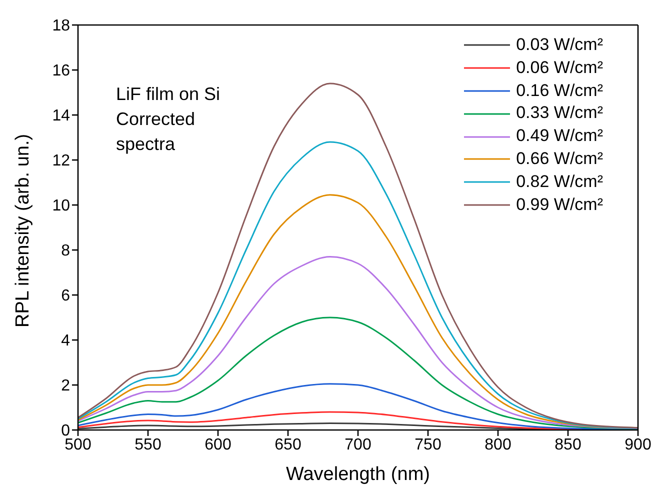  I want to click on legend-label: 0.66 W/cm², so click(559, 159).